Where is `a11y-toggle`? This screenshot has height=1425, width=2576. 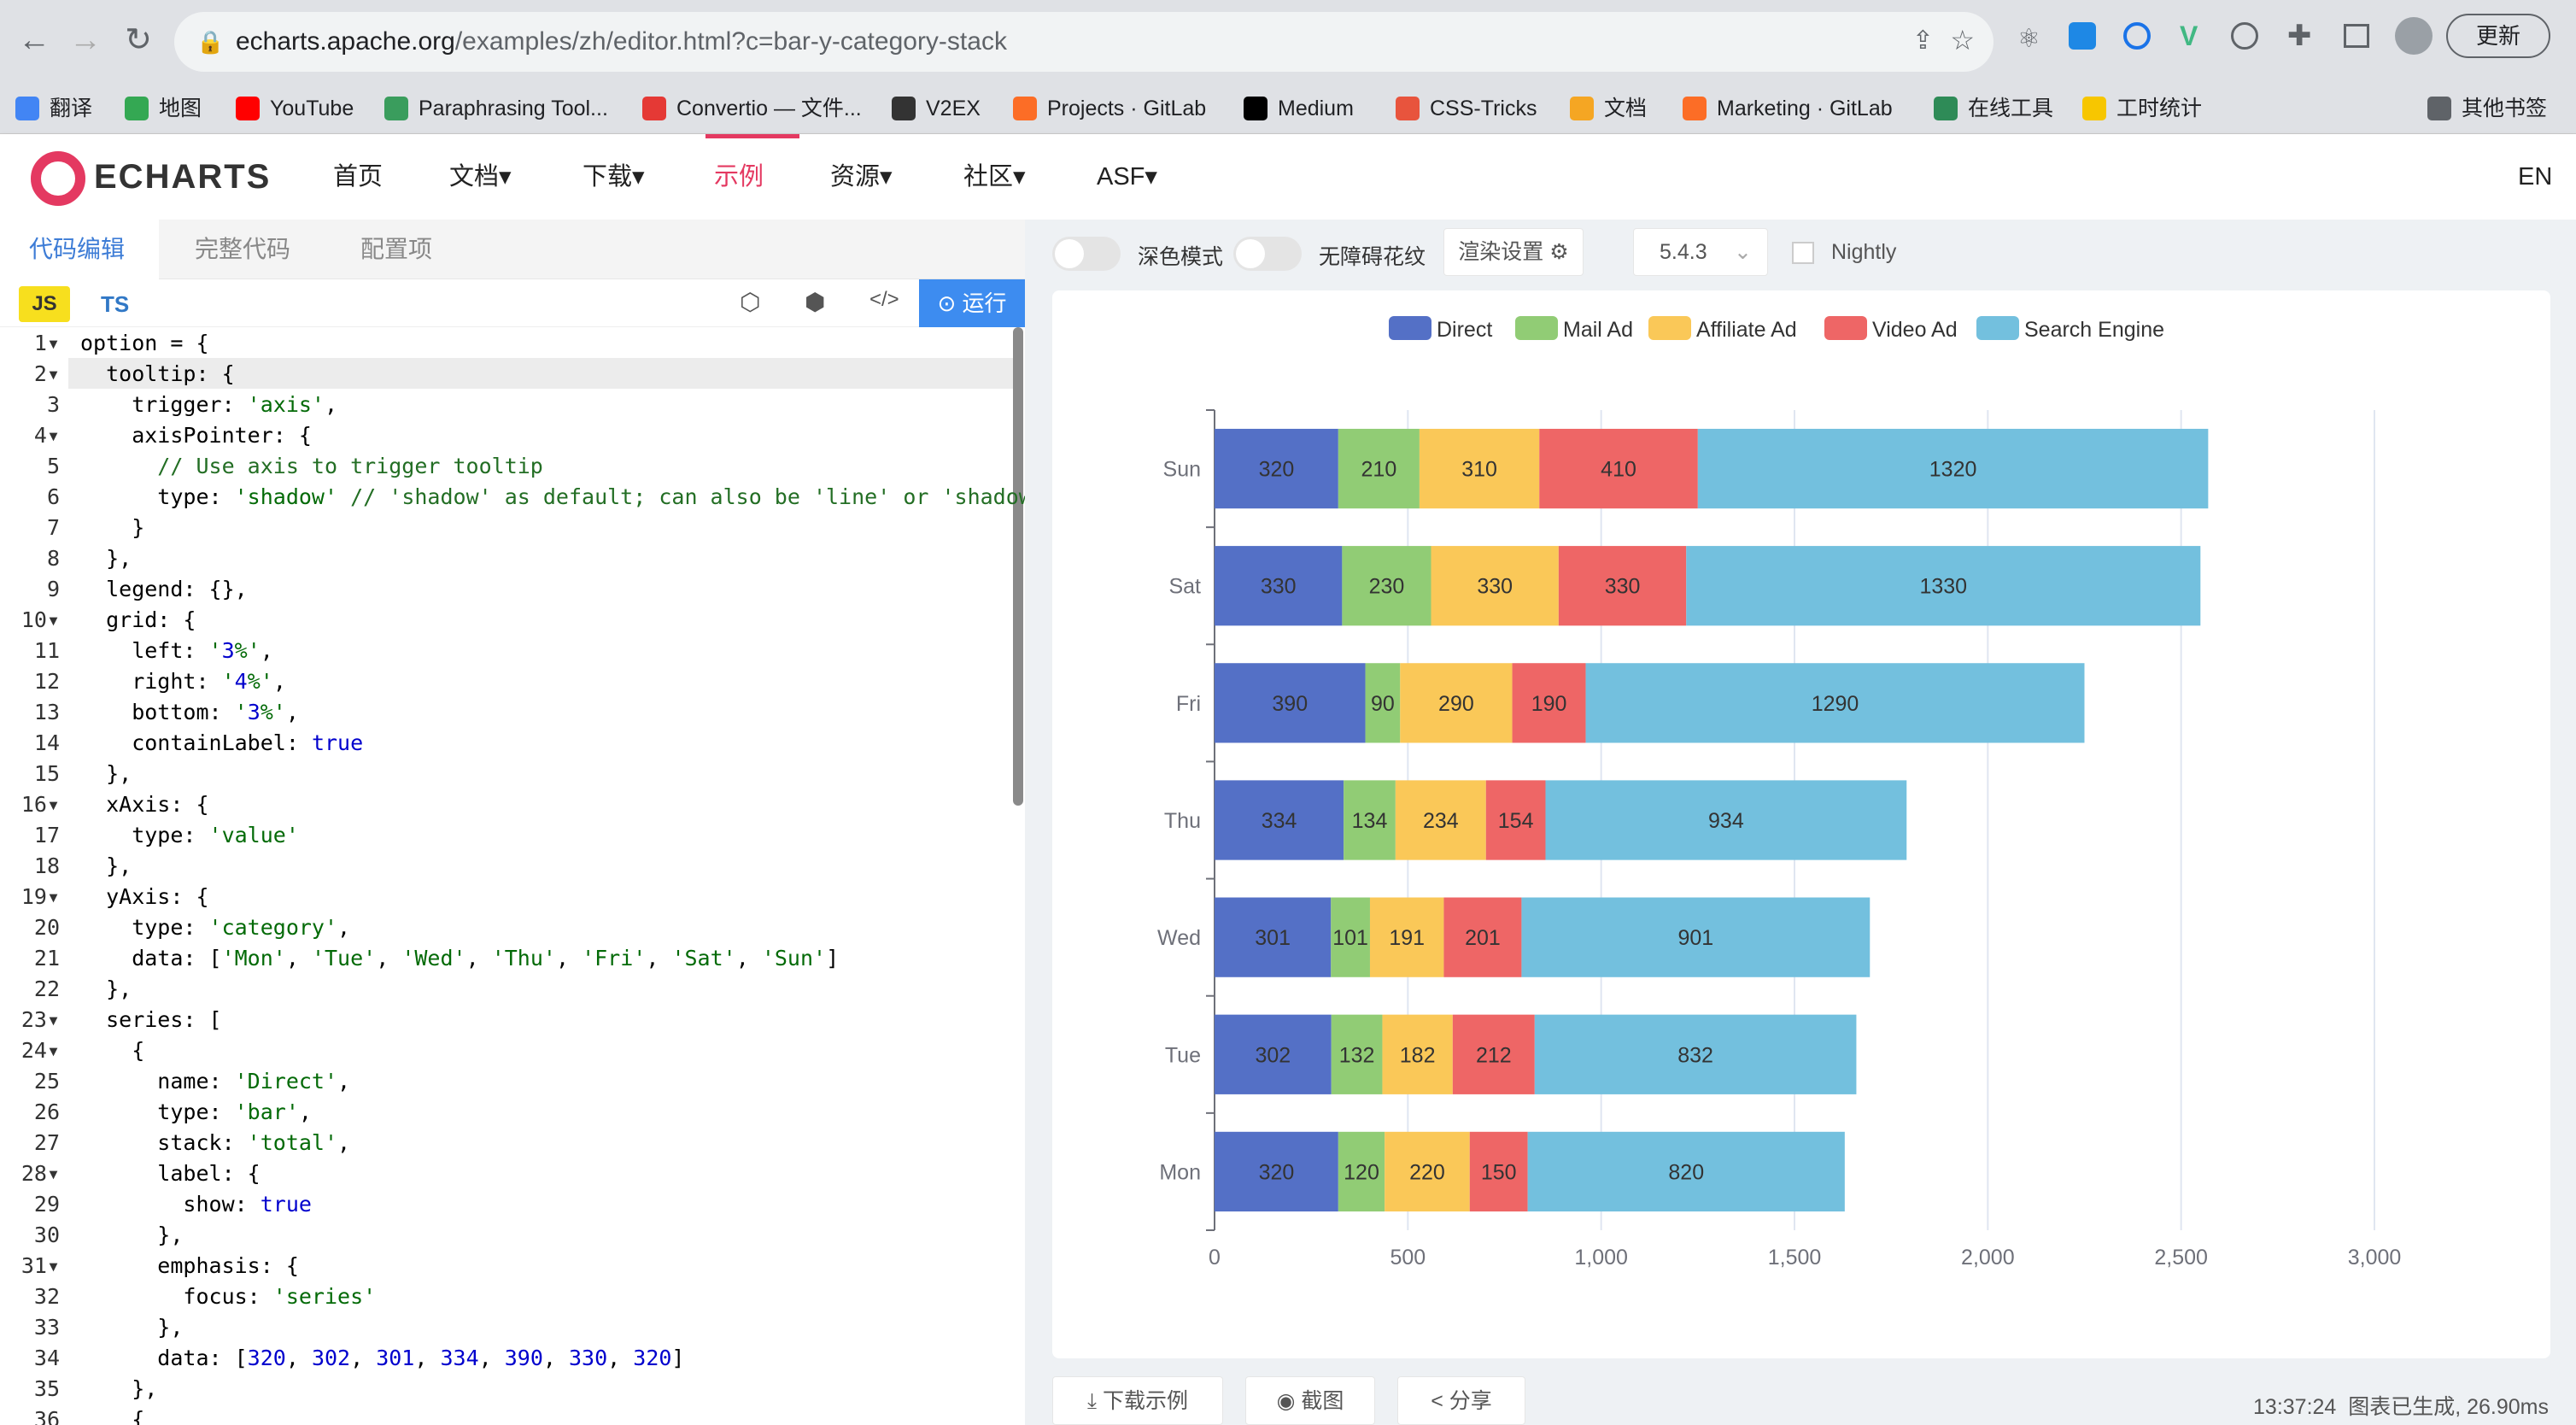 a11y-toggle is located at coordinates (1267, 254).